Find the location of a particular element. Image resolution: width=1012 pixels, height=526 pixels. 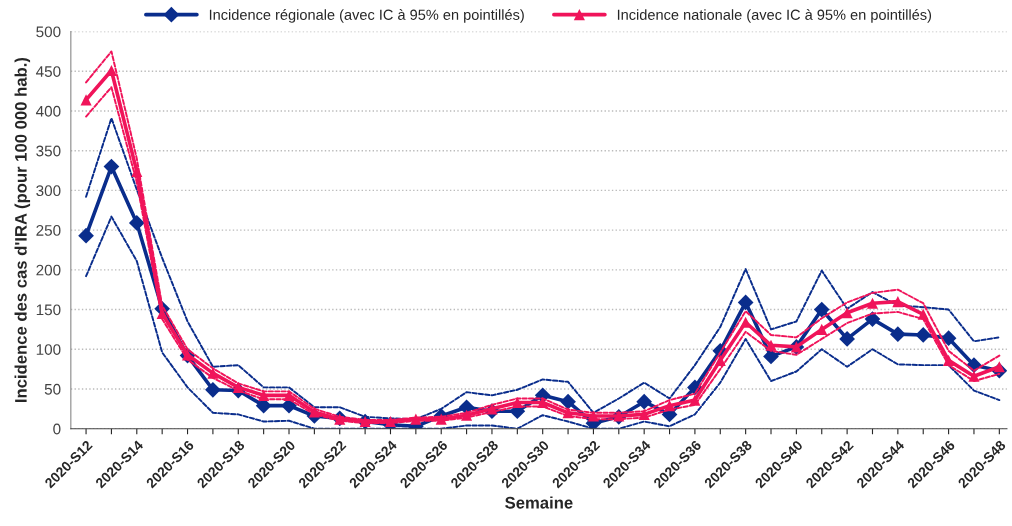

y-axis-title: Incidence des cas d'IRA (pour 100 000 hab.) is located at coordinates (22, 230).